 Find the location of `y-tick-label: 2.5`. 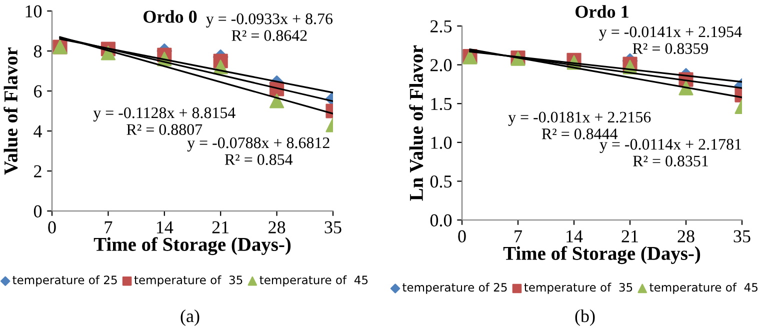

y-tick-label: 2.5 is located at coordinates (441, 26).